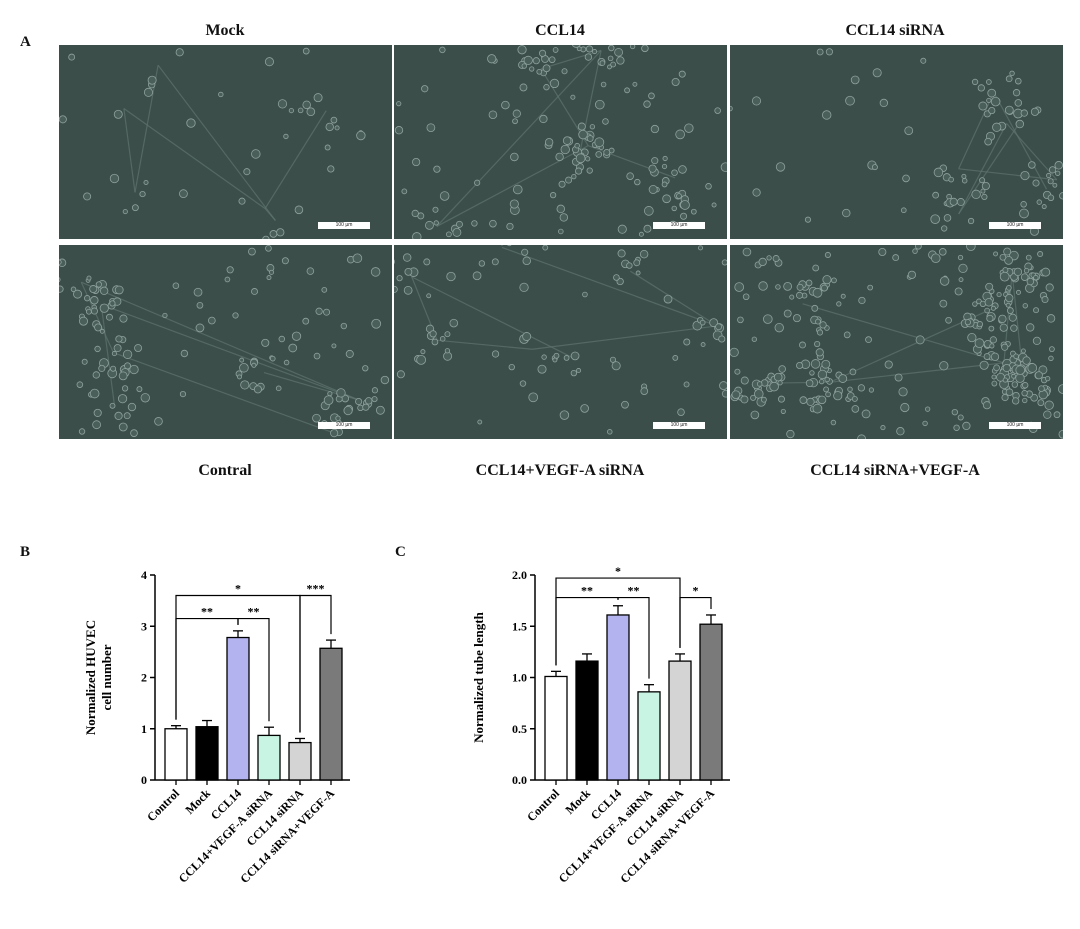 Image resolution: width=1080 pixels, height=929 pixels. What do you see at coordinates (25, 42) in the screenshot?
I see `panel-a-letter: A` at bounding box center [25, 42].